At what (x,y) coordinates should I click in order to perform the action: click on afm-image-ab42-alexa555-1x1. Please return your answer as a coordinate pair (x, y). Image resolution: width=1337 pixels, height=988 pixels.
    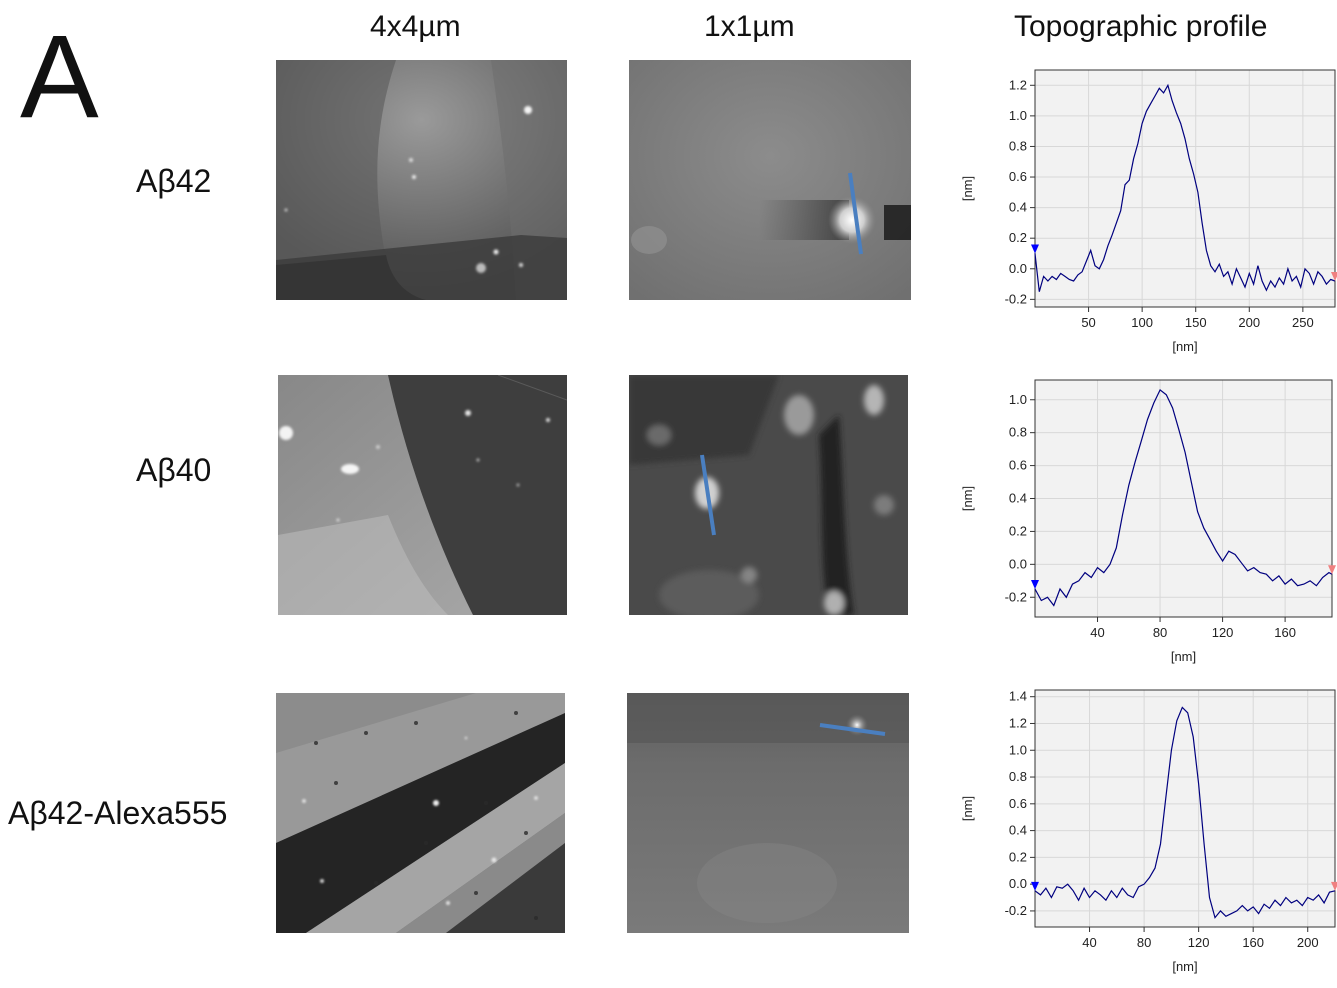
    Looking at the image, I should click on (768, 813).